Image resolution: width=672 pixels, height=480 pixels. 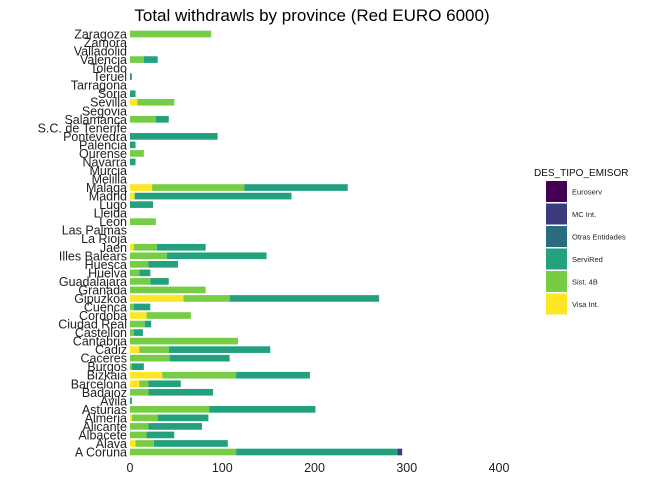 What do you see at coordinates (135, 349) in the screenshot?
I see `bar-segment-cadiz-visa-int` at bounding box center [135, 349].